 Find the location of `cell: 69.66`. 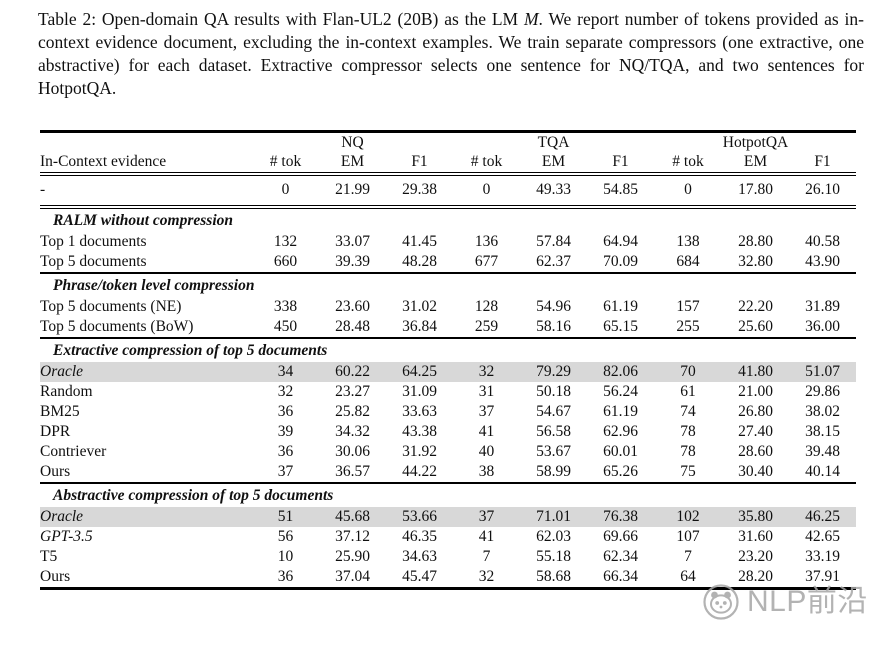

cell: 69.66 is located at coordinates (620, 536).